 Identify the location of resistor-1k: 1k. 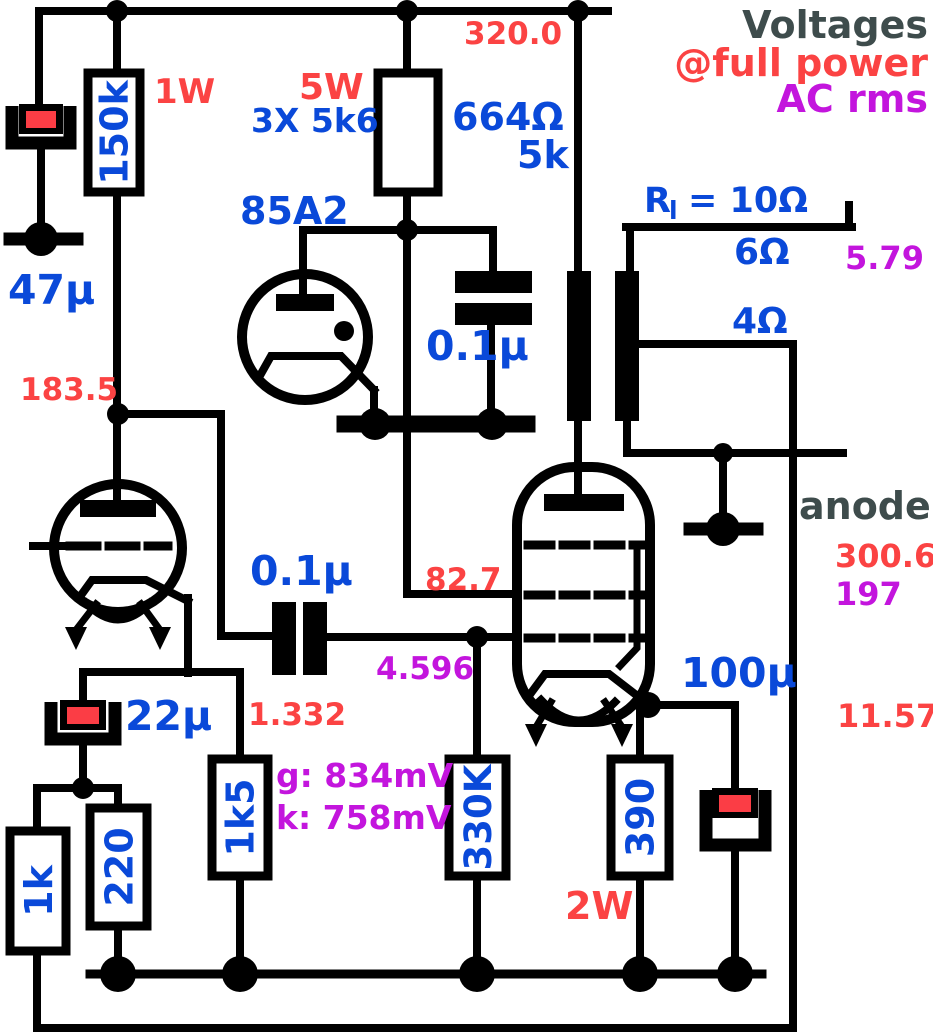
(38, 891).